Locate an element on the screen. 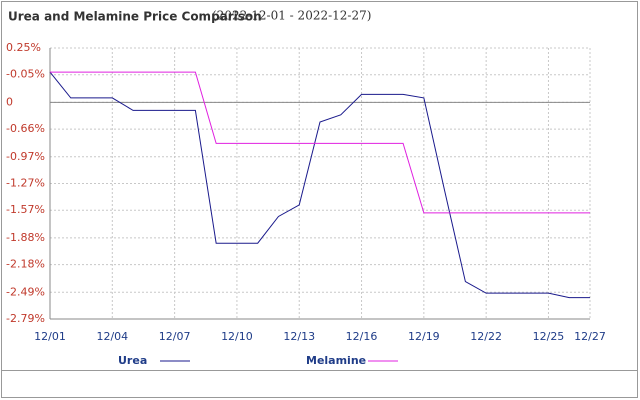 The width and height of the screenshot is (640, 400). y-tick-label: -1.57% is located at coordinates (25, 209).